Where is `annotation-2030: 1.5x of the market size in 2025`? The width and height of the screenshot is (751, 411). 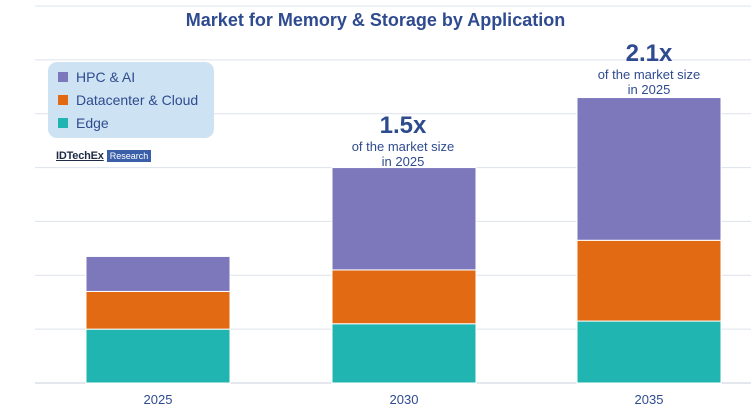
annotation-2030: 1.5x of the market size in 2025 is located at coordinates (403, 141).